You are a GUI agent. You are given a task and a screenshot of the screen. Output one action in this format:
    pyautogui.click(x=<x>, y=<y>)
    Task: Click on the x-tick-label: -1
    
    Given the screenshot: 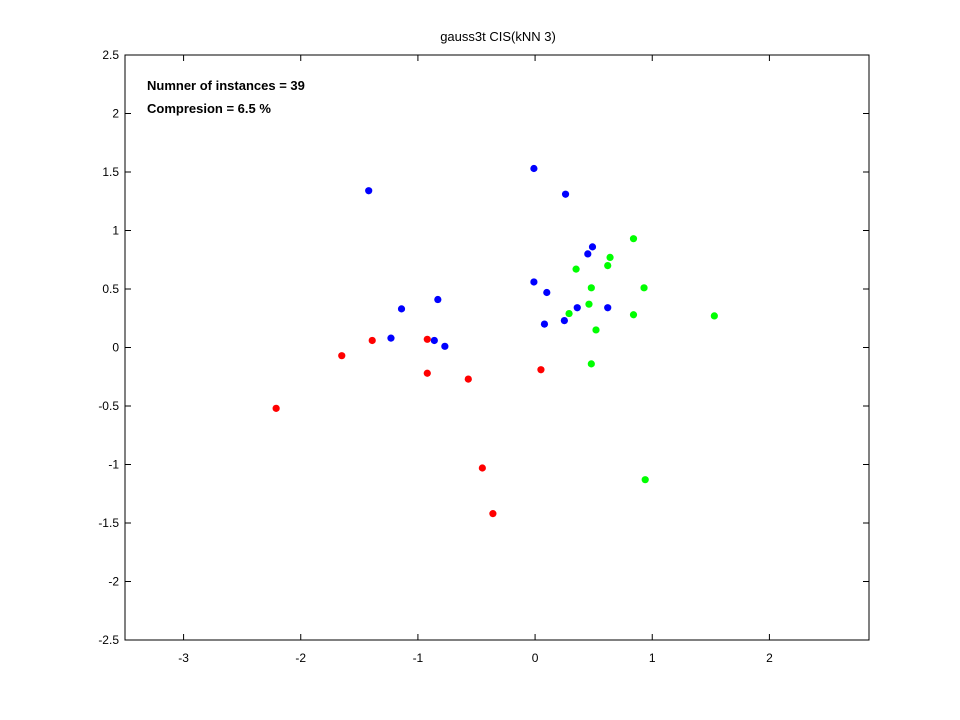 What is the action you would take?
    pyautogui.click(x=418, y=658)
    